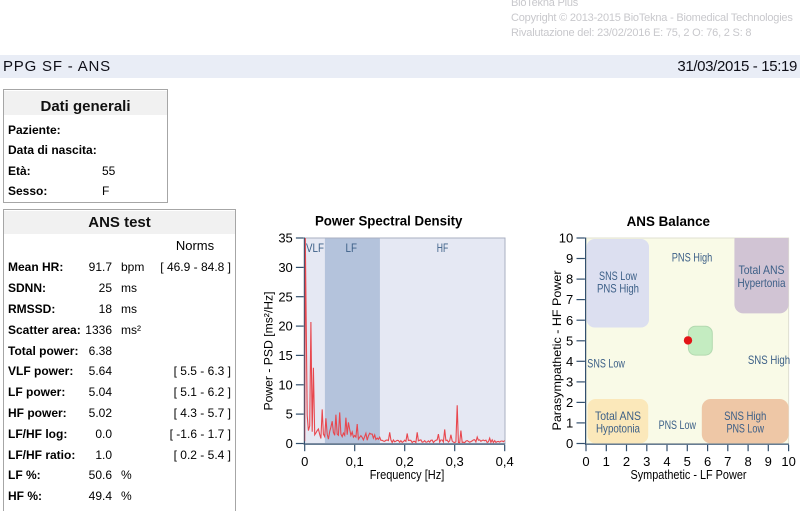 The image size is (800, 511). I want to click on svg-text: Frequency [Hz], so click(407, 474).